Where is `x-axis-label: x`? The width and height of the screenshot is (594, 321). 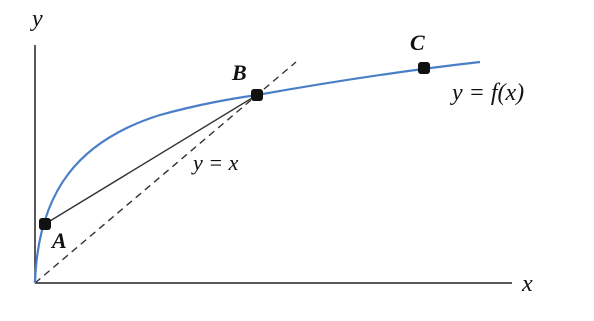
x-axis-label: x is located at coordinates (527, 284).